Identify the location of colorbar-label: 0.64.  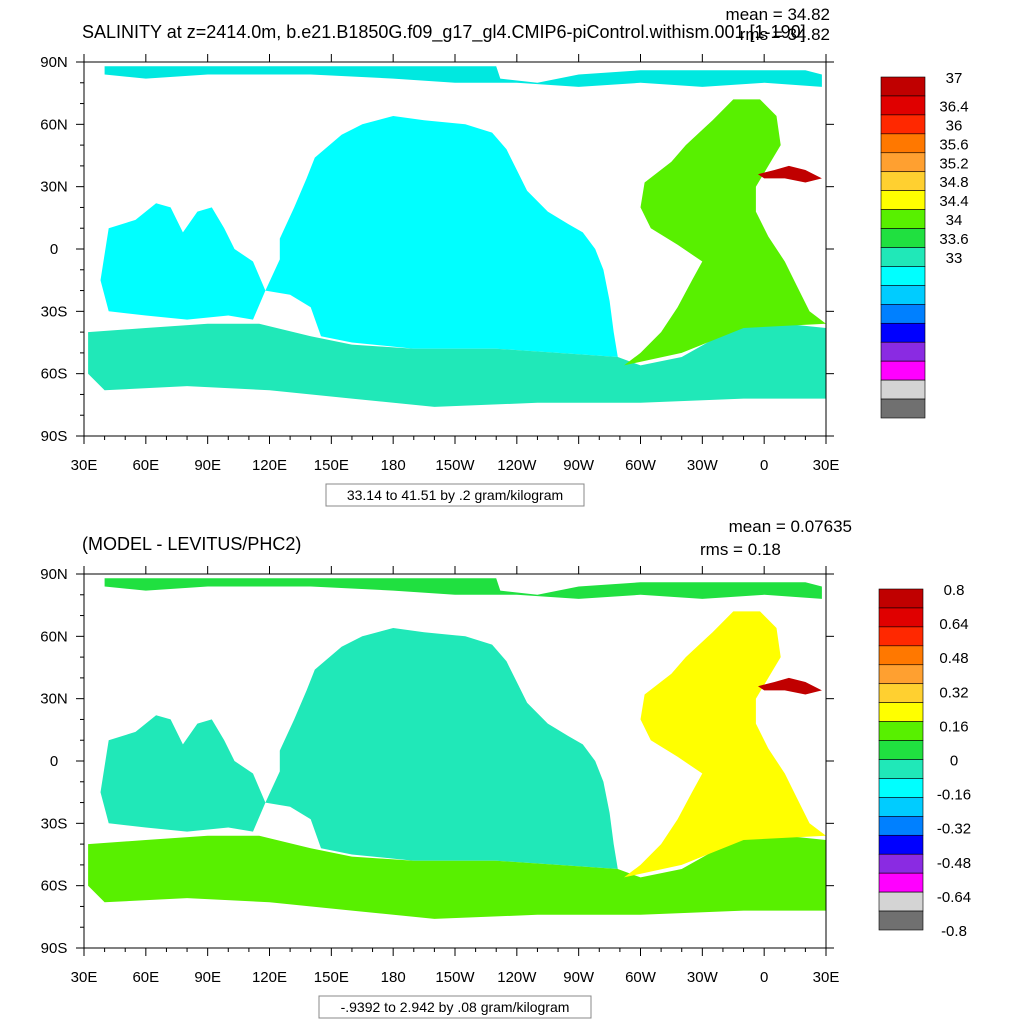
(953, 624).